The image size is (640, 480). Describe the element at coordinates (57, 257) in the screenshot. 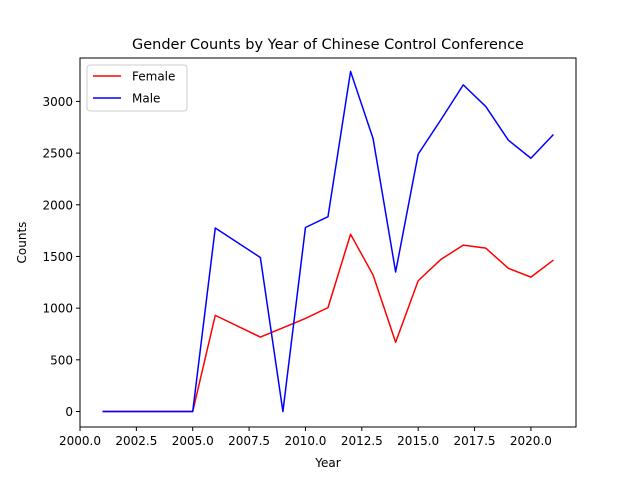

I see `y-tick-label: 1500` at that location.